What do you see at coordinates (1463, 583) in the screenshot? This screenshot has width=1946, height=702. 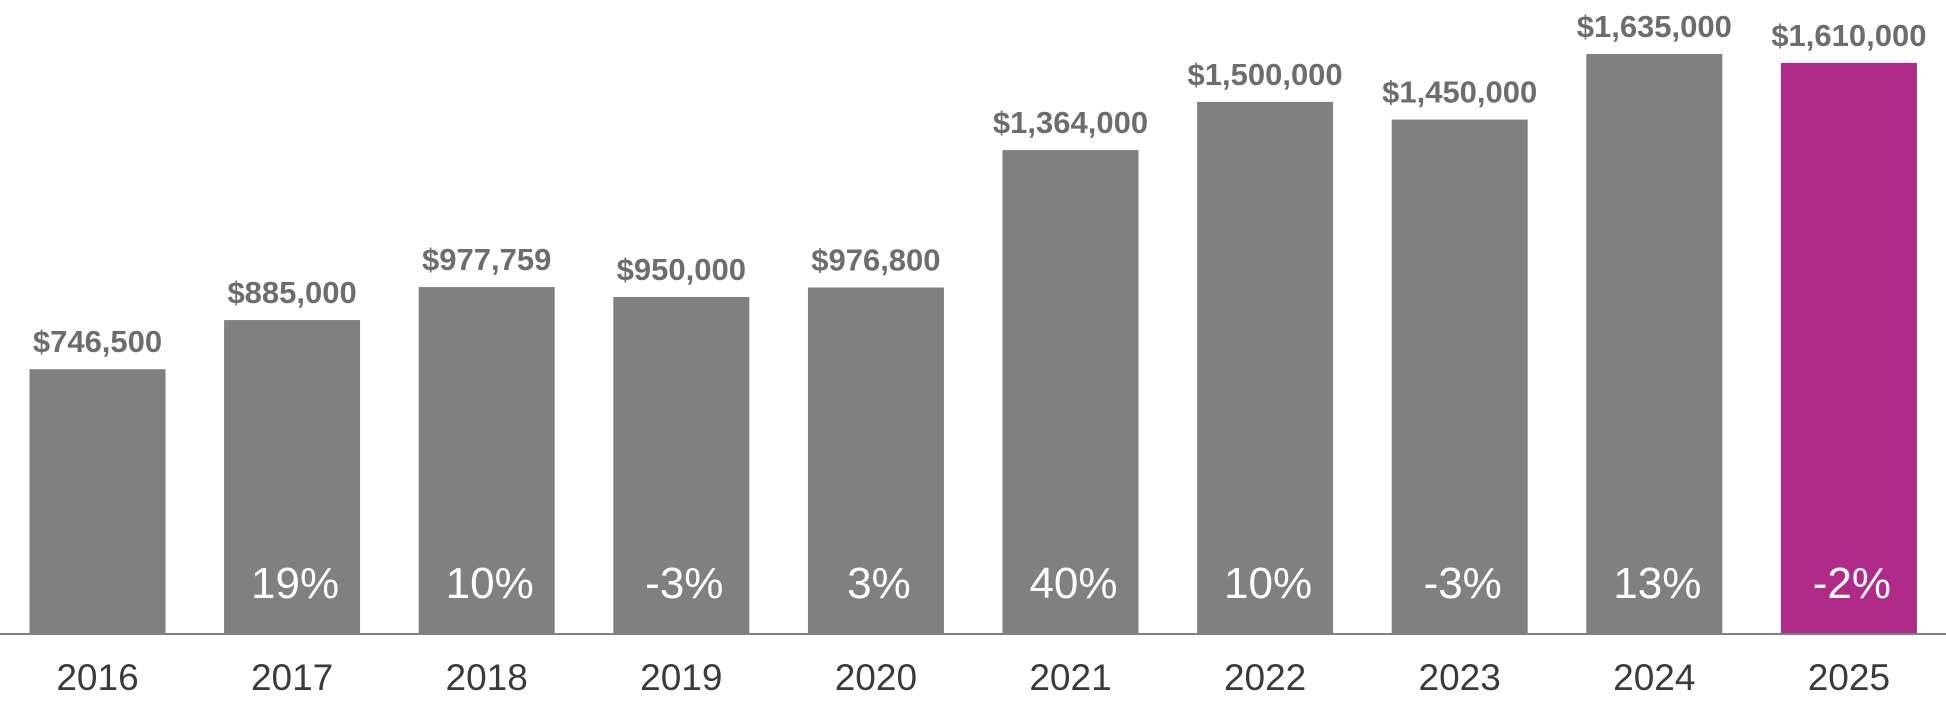 I see `change-label-2023: -3%` at bounding box center [1463, 583].